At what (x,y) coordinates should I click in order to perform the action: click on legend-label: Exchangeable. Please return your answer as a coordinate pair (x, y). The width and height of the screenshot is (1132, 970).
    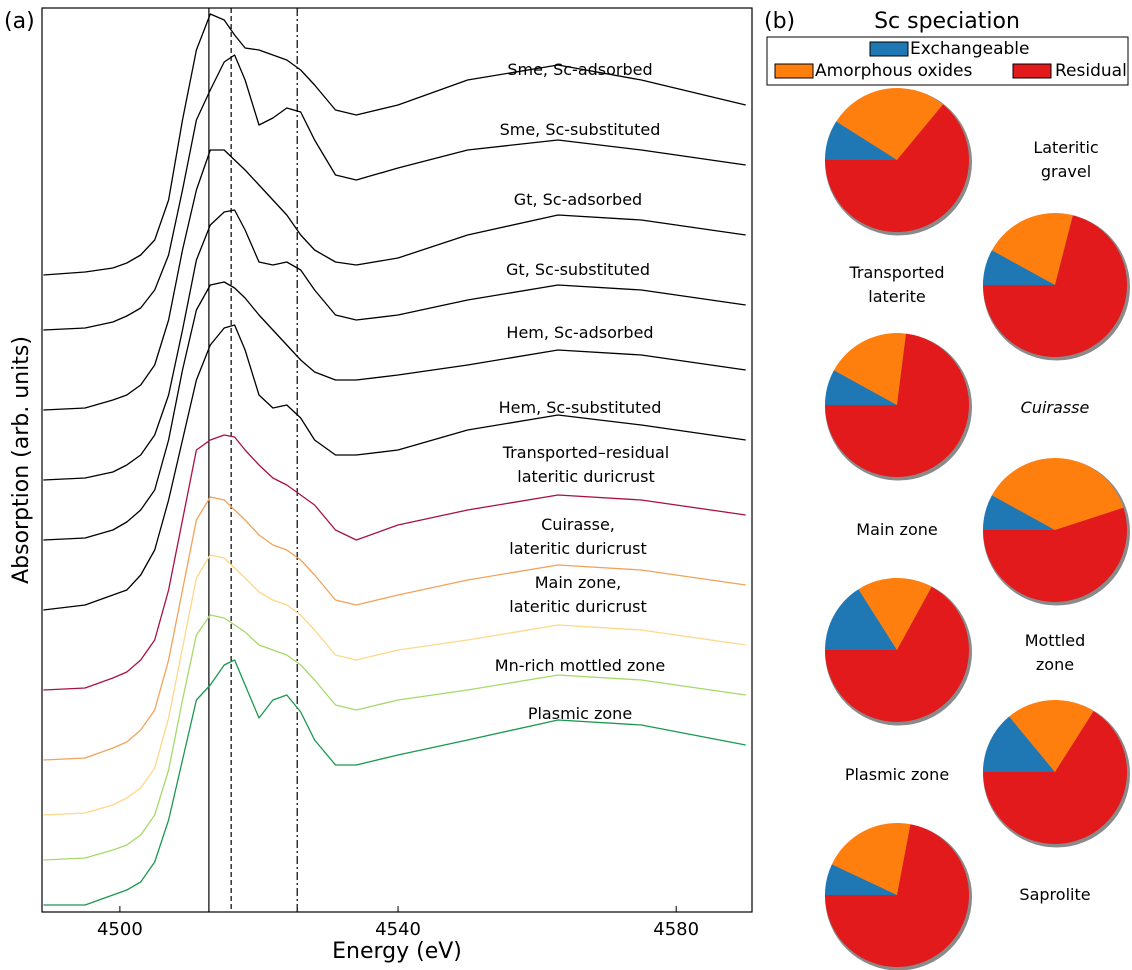
    Looking at the image, I should click on (969, 49).